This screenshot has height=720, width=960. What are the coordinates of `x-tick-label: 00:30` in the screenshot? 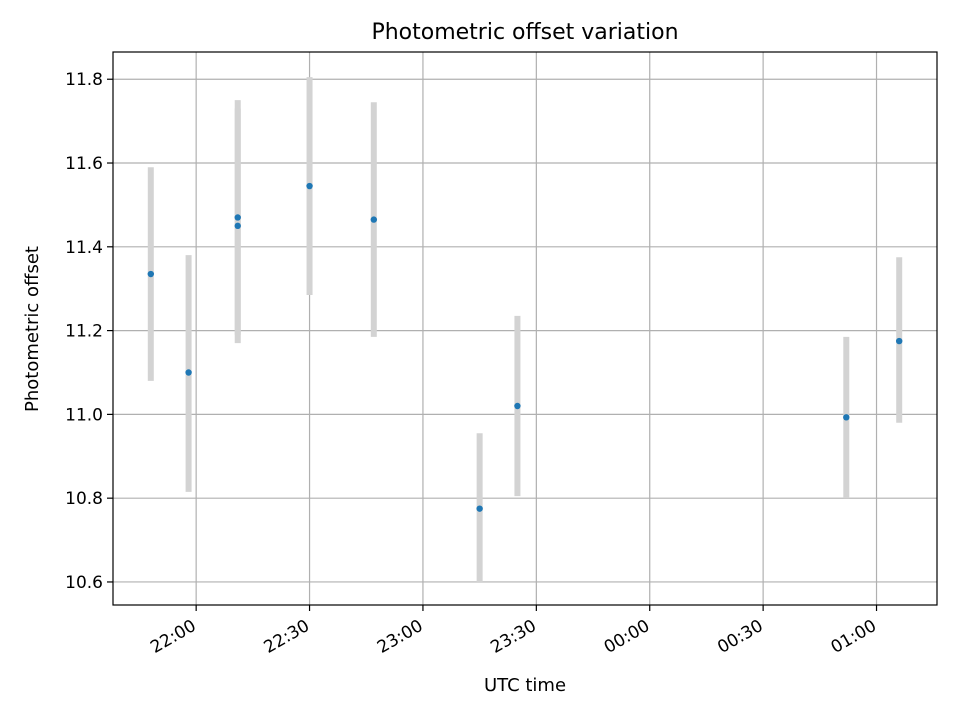 It's located at (740, 637).